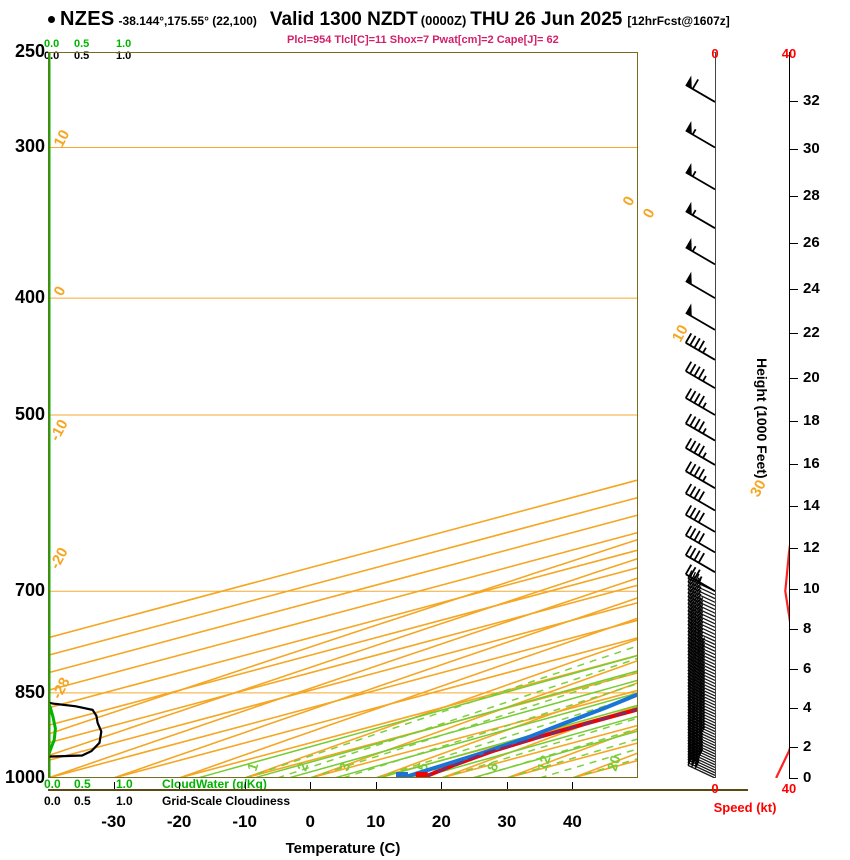 This screenshot has width=850, height=860. I want to click on temperature-tick--10: -10, so click(244, 821).